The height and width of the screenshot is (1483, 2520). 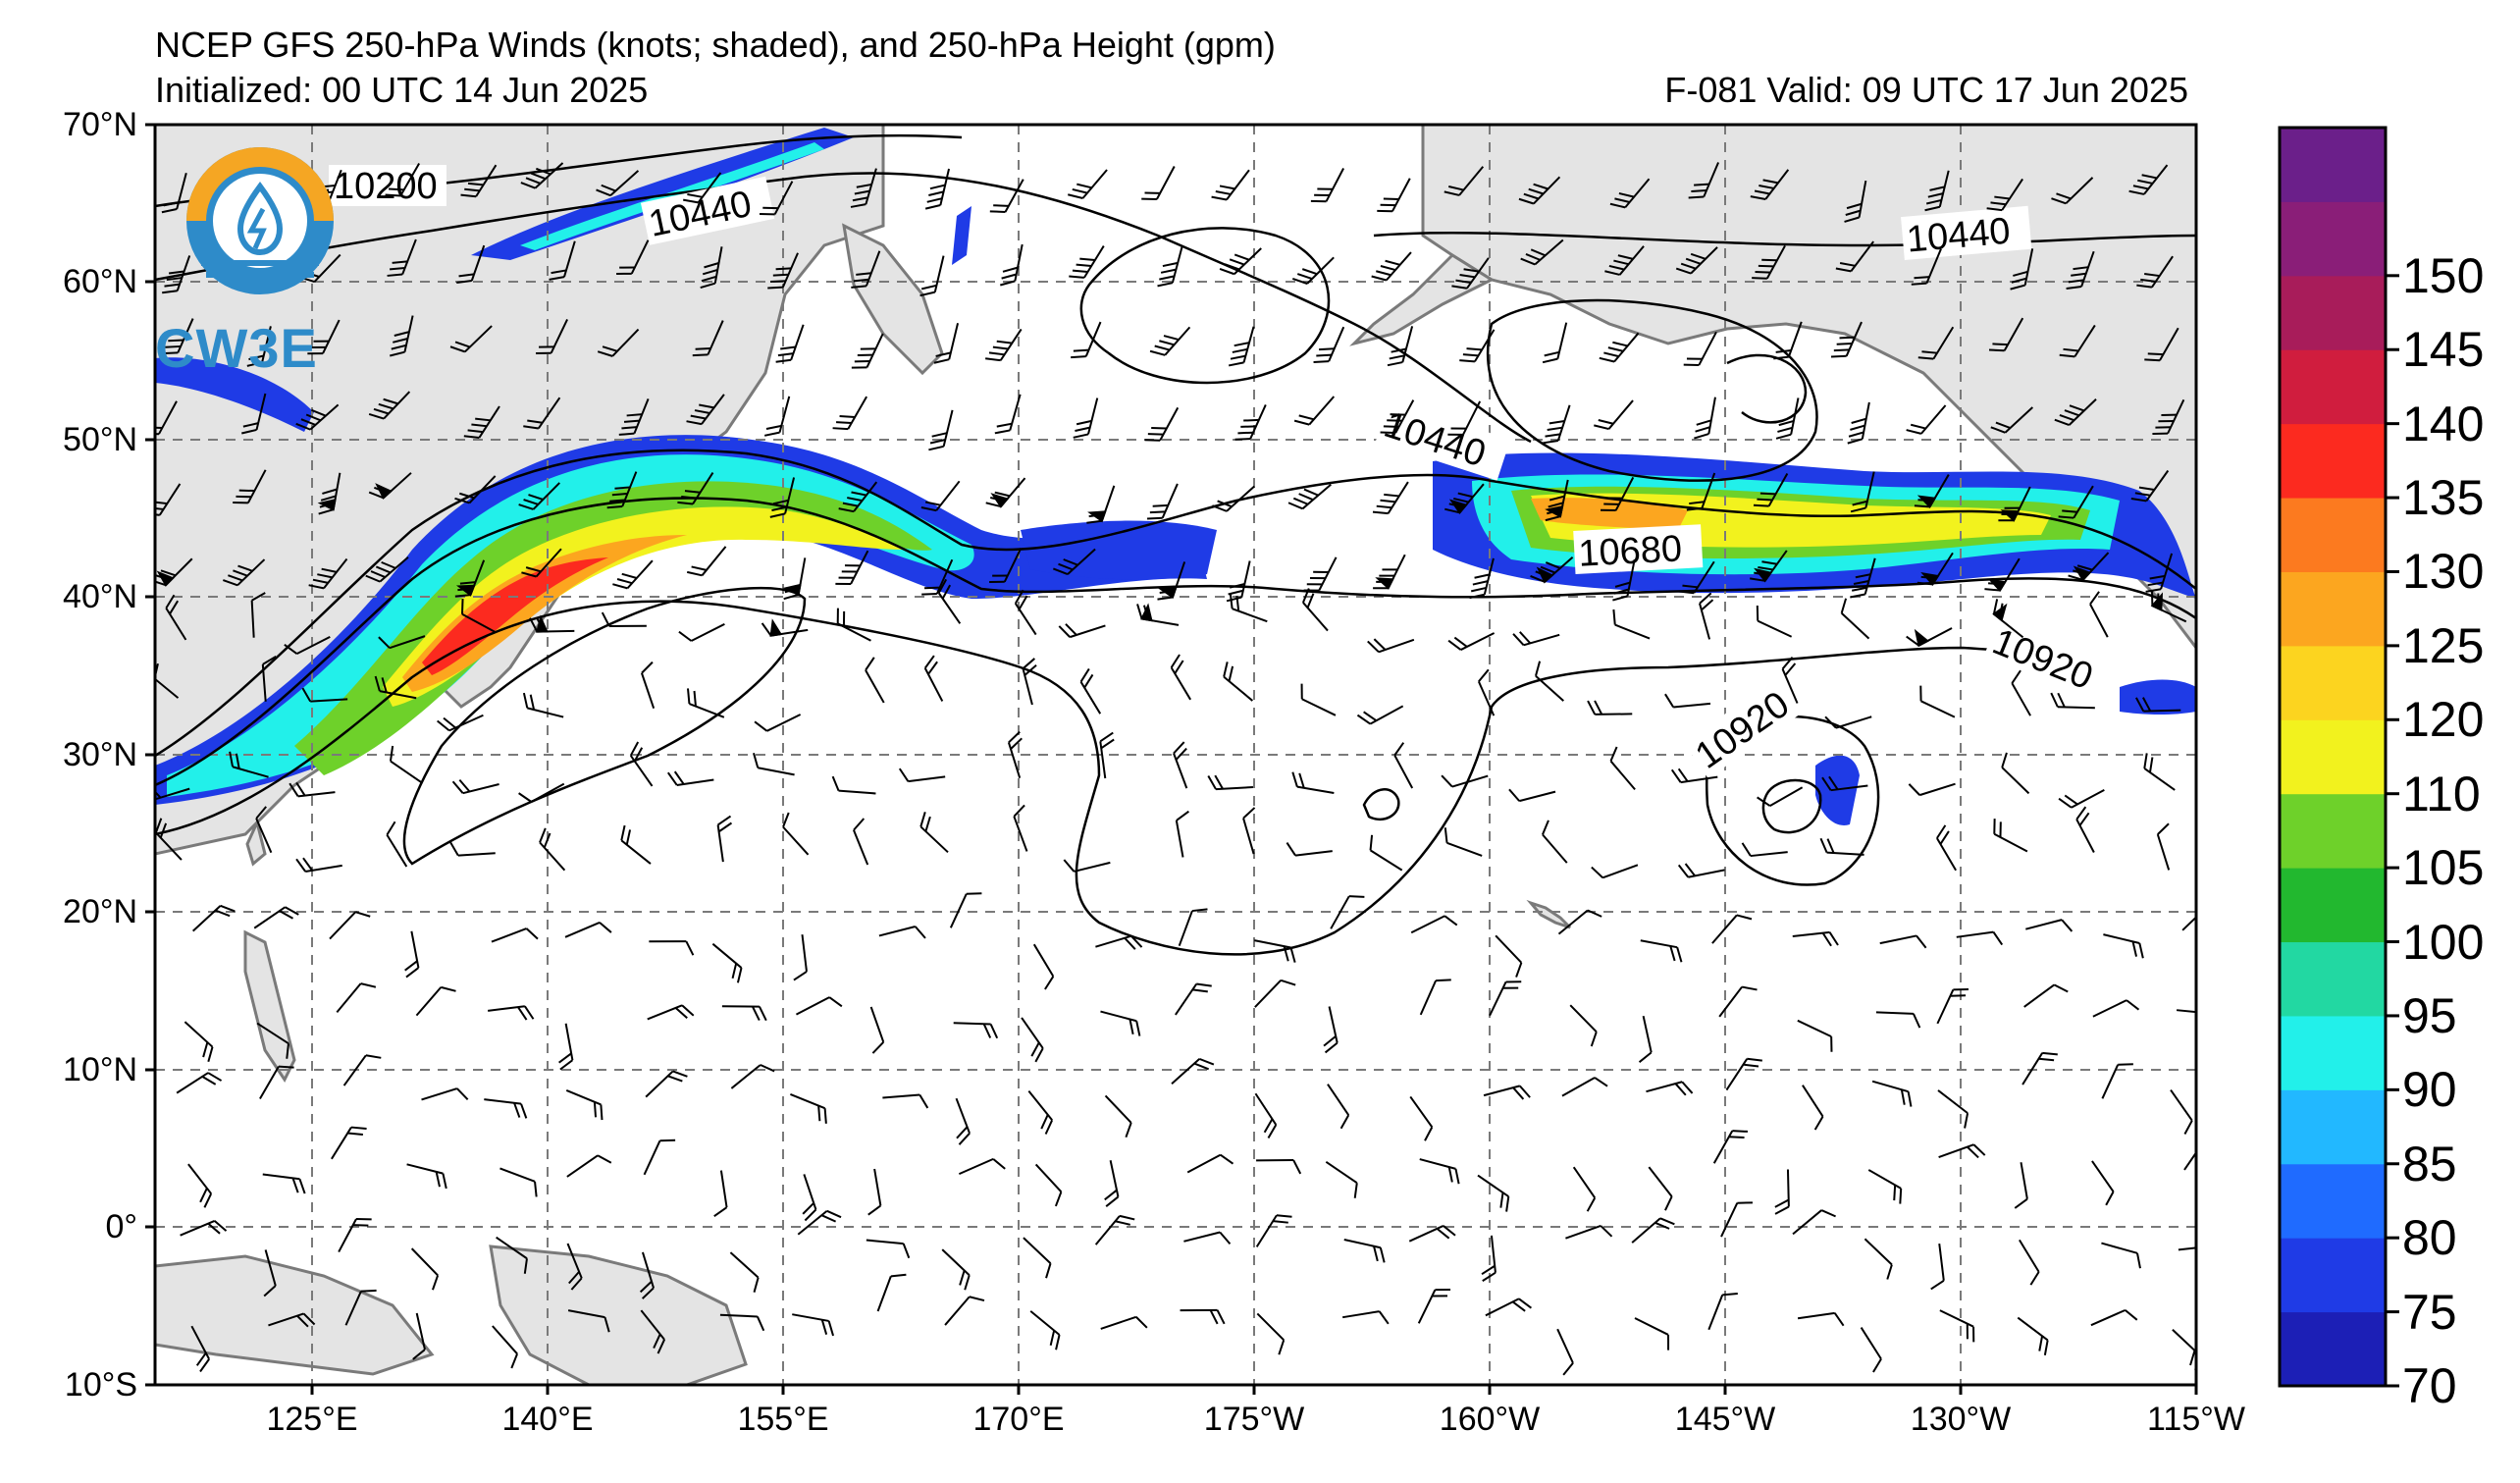 I want to click on lon-label: 155°E, so click(x=783, y=1420).